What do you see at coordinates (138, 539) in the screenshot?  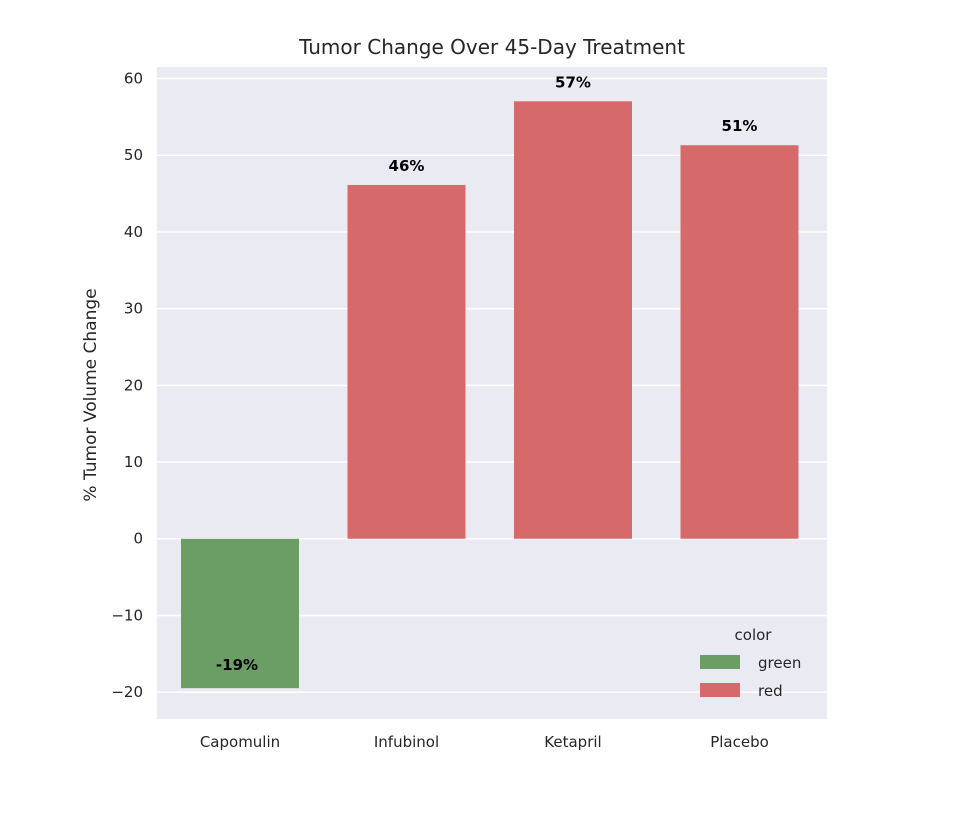 I see `y-tick-label: 0` at bounding box center [138, 539].